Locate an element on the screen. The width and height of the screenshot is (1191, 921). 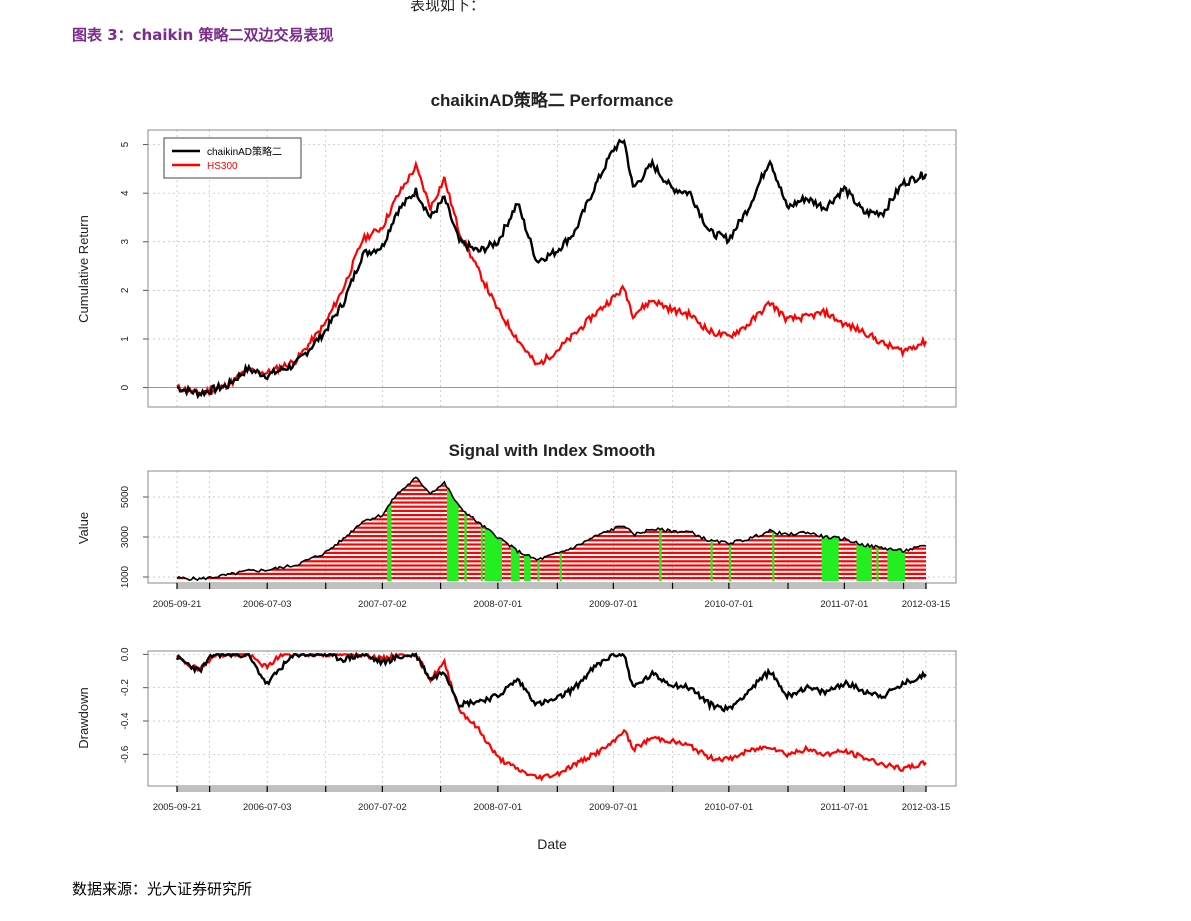
drawdown-line-strategy is located at coordinates (551, 682).